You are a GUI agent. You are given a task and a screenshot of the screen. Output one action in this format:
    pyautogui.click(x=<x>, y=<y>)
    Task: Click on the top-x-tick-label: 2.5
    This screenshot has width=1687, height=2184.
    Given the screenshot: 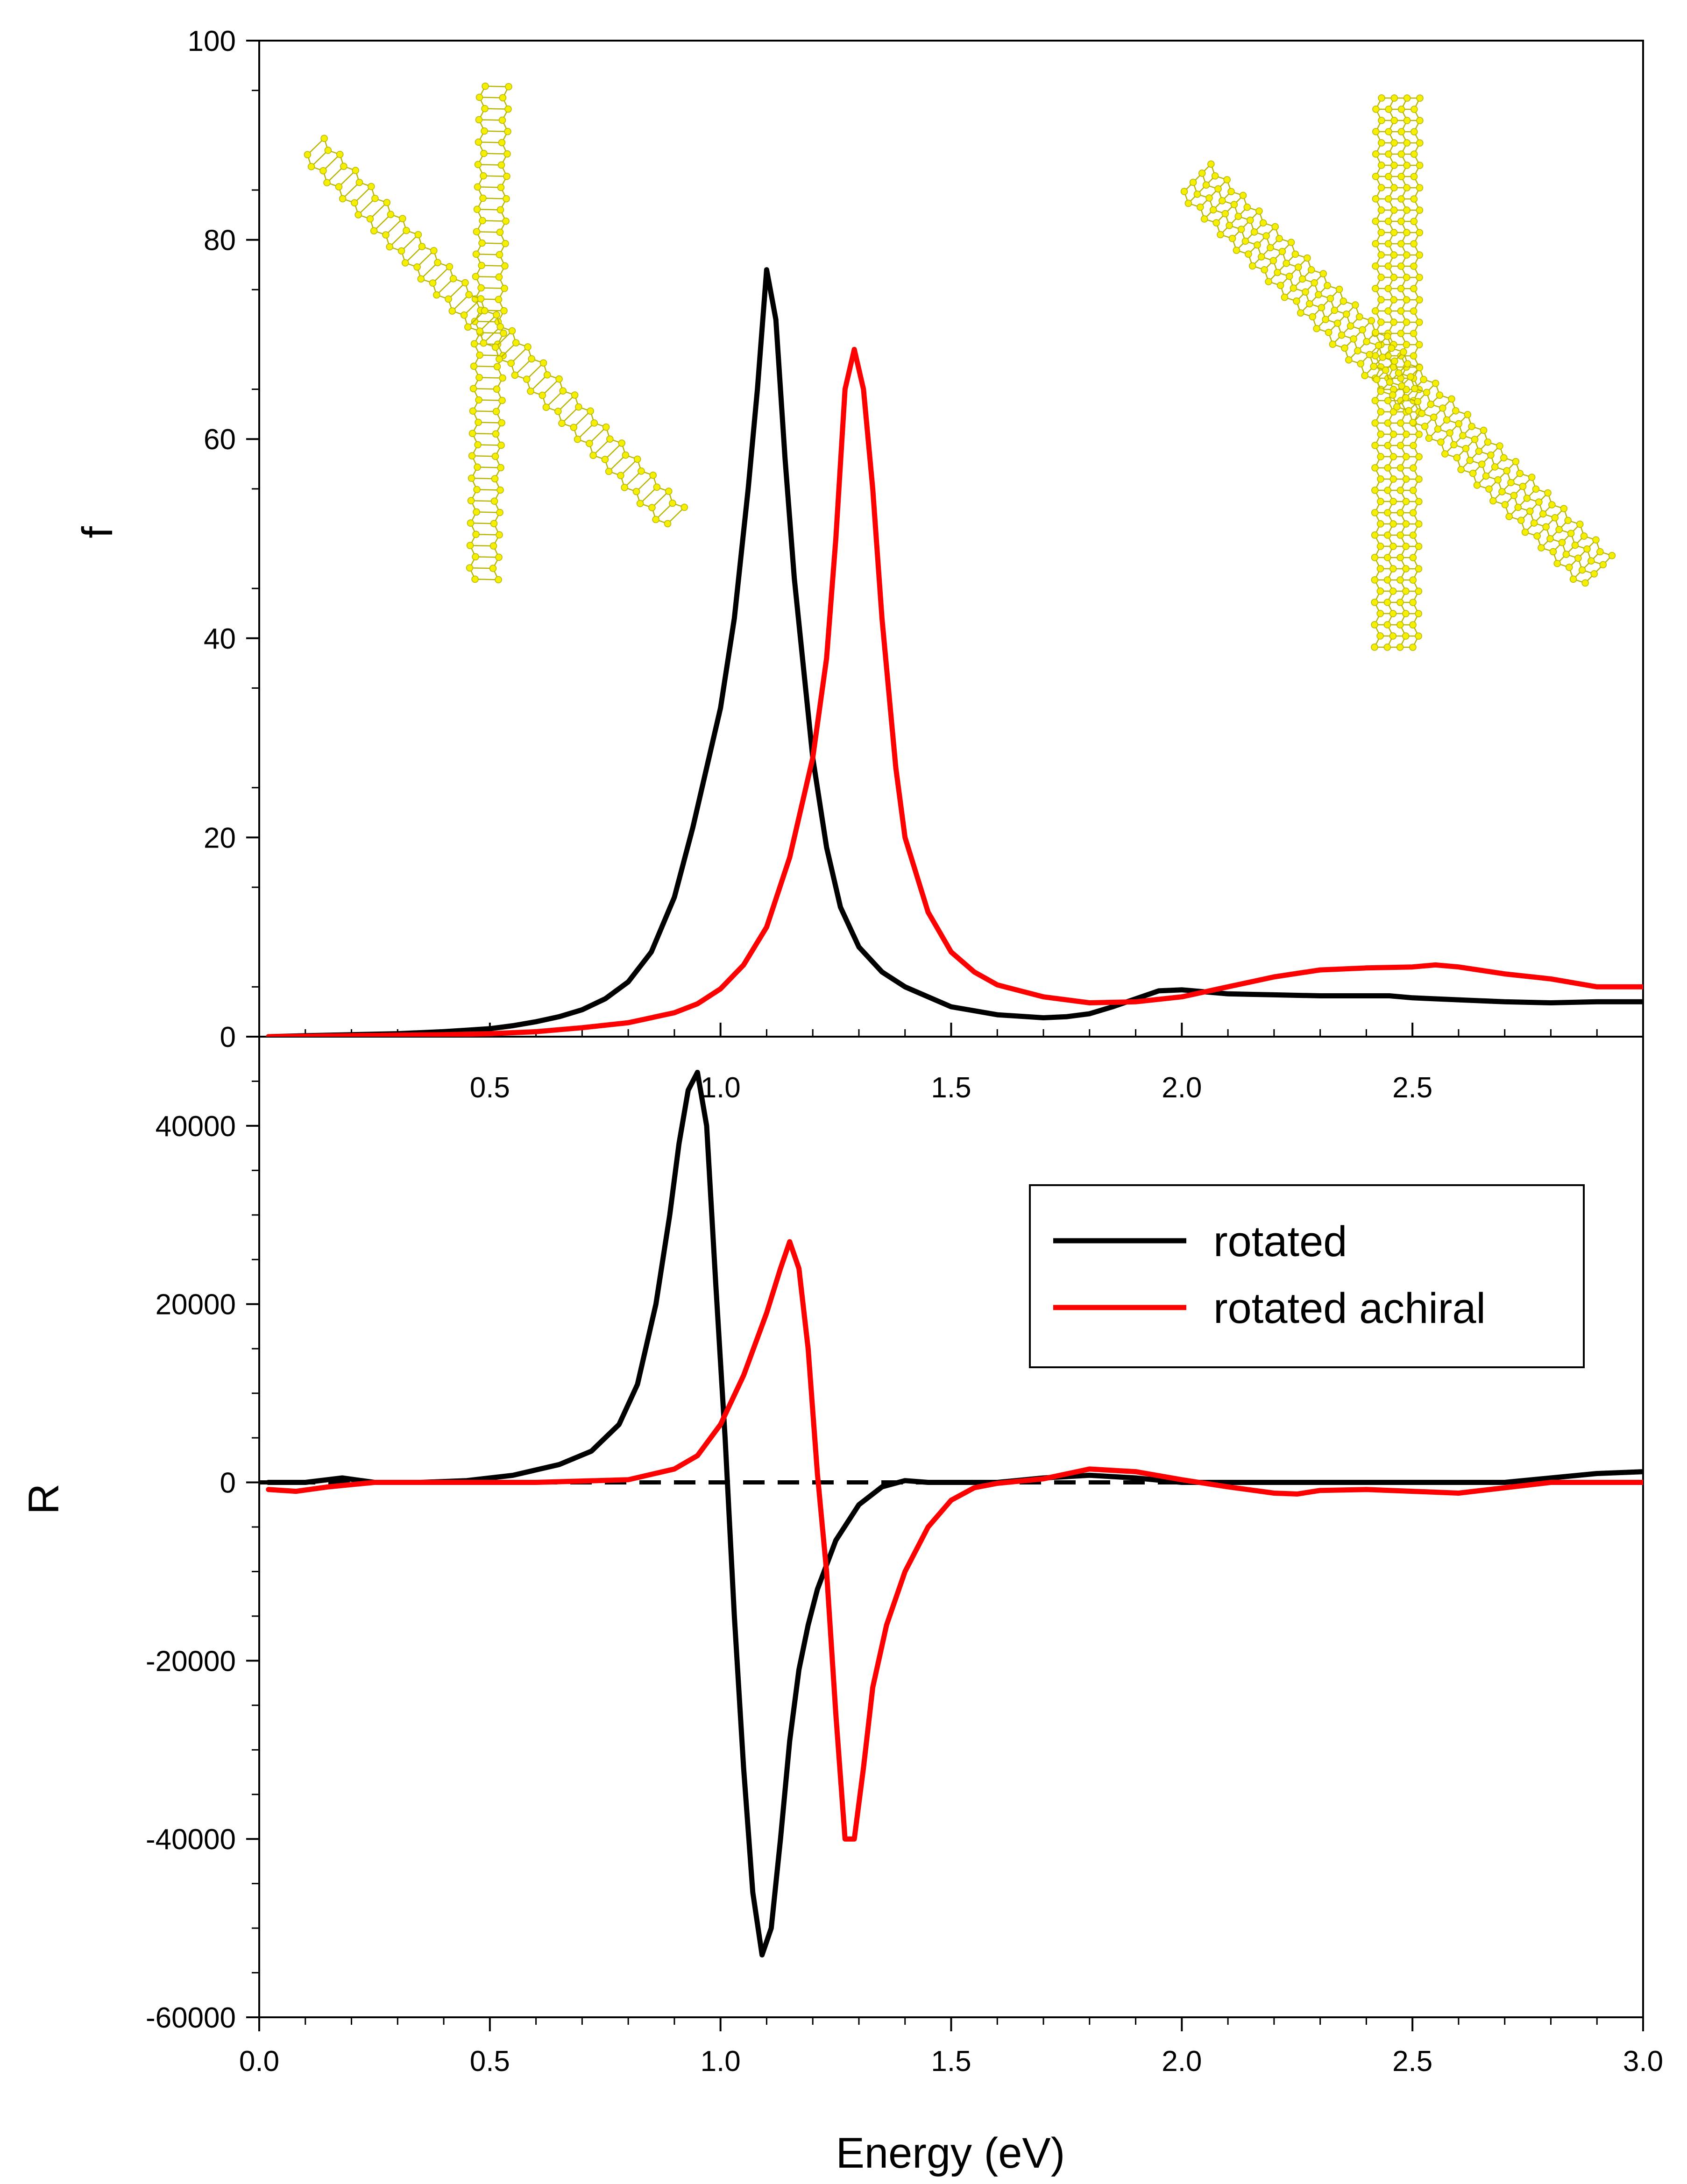 What is the action you would take?
    pyautogui.click(x=1412, y=1088)
    